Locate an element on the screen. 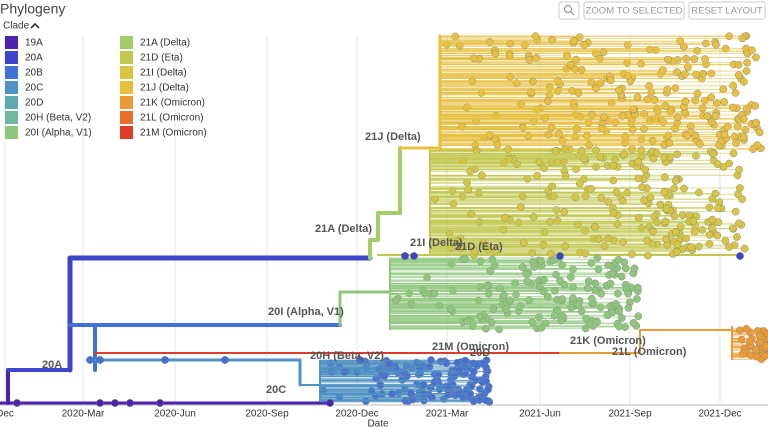 The image size is (768, 427). zoom-selected-button is located at coordinates (634, 10).